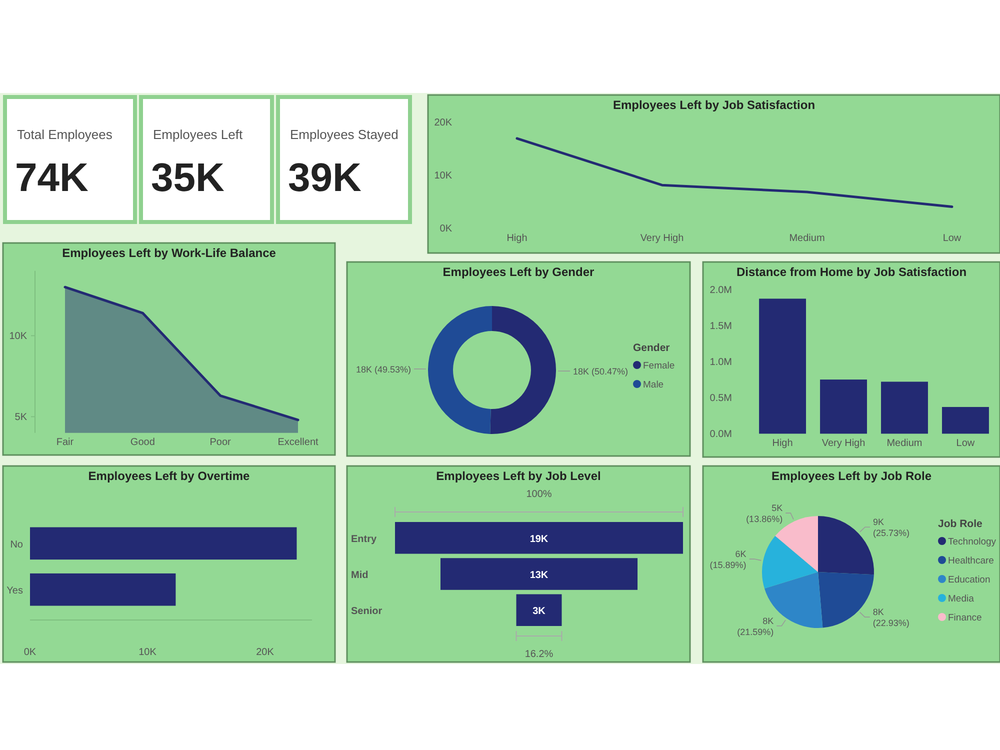 This screenshot has width=1000, height=750. What do you see at coordinates (366, 612) in the screenshot?
I see `category-label: Senior` at bounding box center [366, 612].